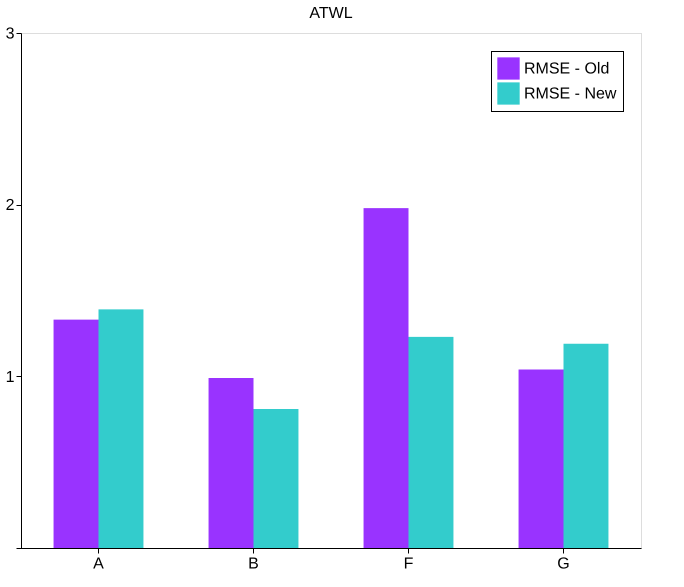 The image size is (684, 587). Describe the element at coordinates (409, 564) in the screenshot. I see `x-tick-label: F` at that location.